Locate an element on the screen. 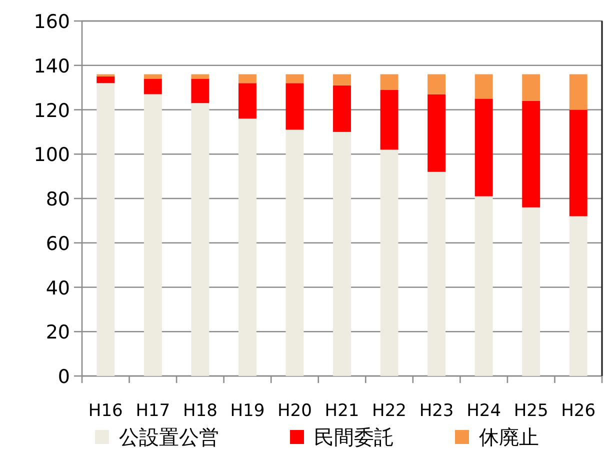 This screenshot has width=606, height=456. x-tick-label: H23 is located at coordinates (436, 411).